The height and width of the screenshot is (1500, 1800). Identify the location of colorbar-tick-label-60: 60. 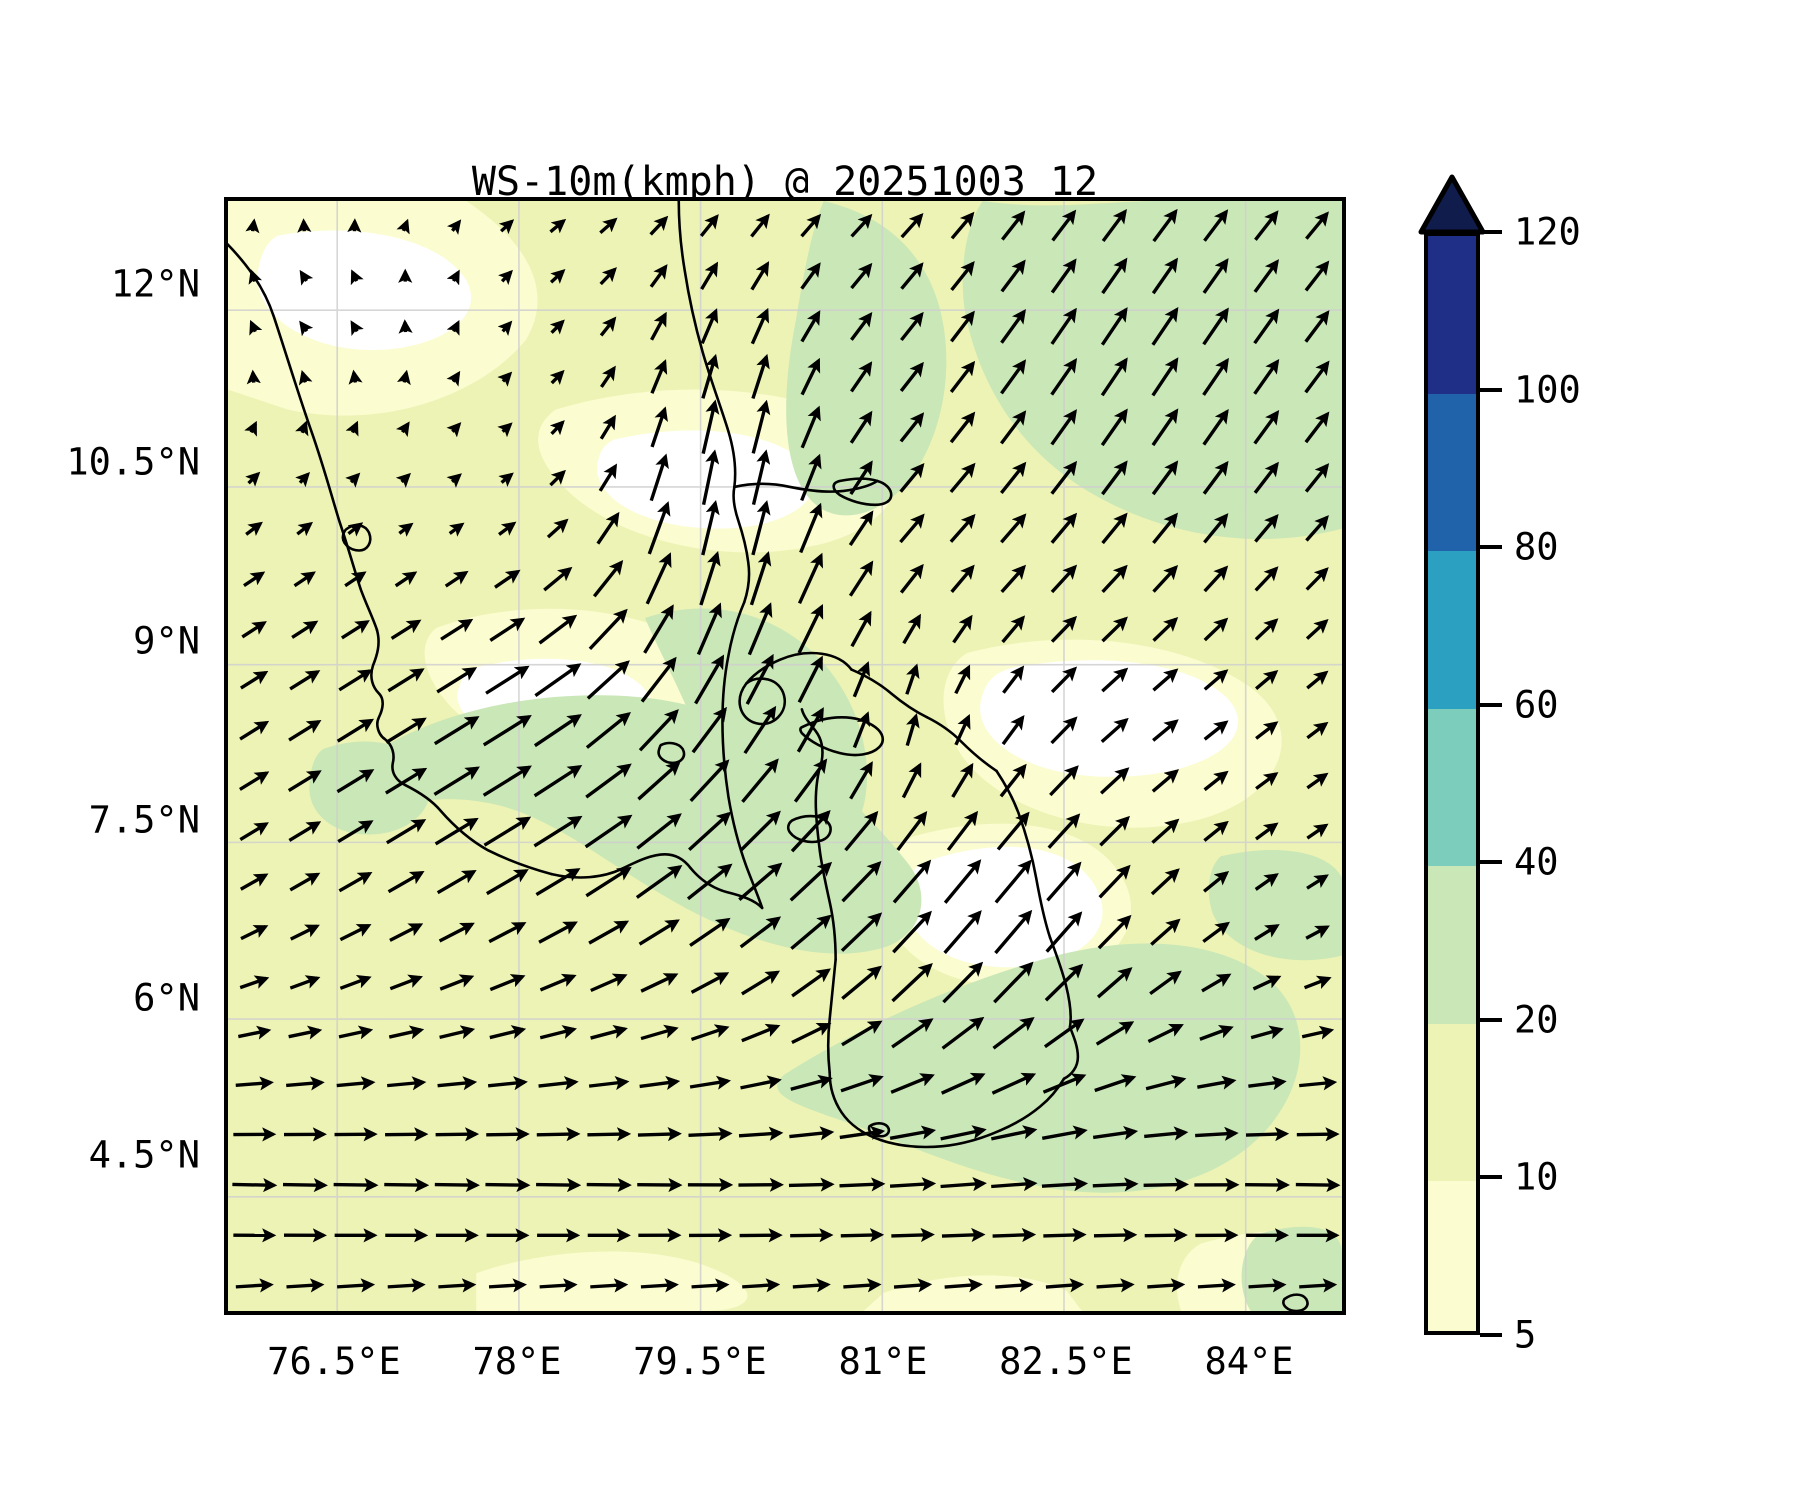
(1536, 705).